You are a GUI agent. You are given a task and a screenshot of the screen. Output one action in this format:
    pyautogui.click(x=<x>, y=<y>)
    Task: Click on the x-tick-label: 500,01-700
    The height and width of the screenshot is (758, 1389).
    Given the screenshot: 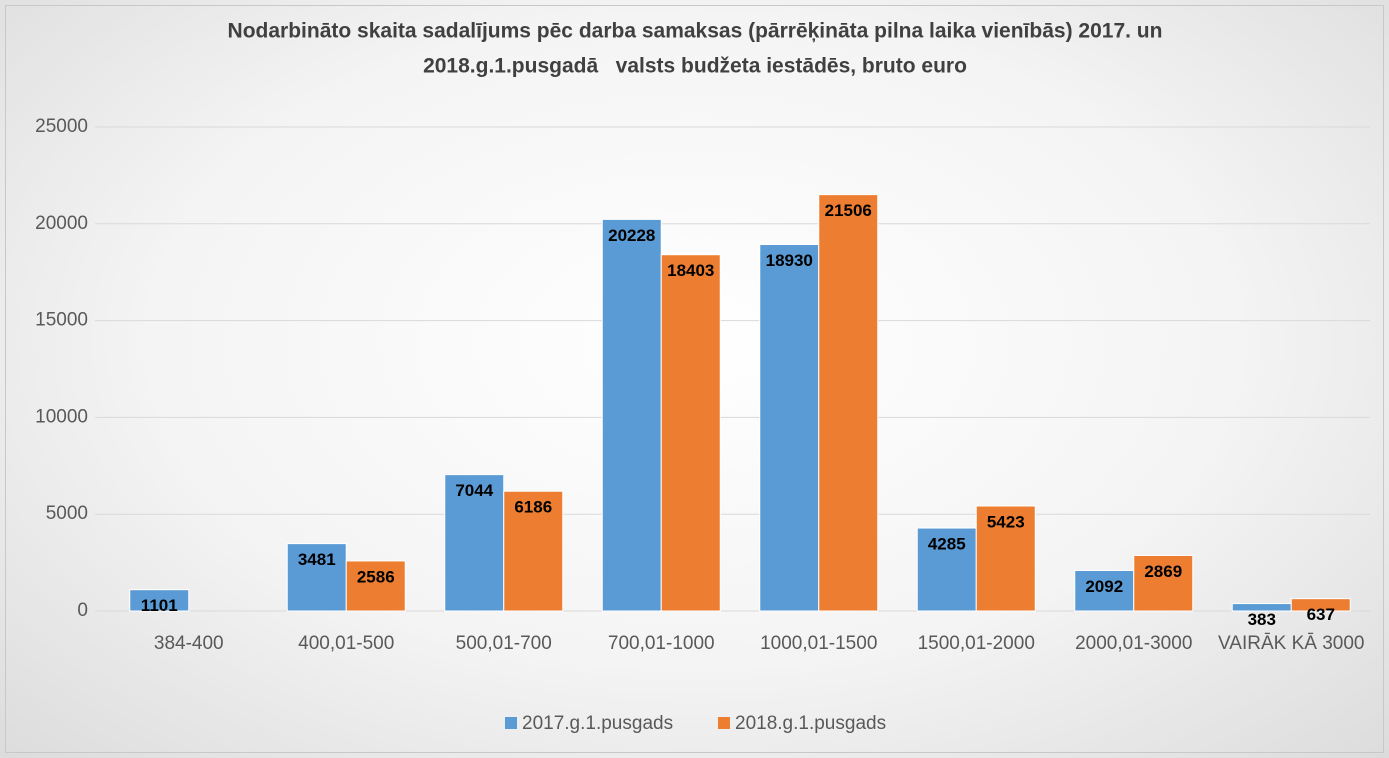 What is the action you would take?
    pyautogui.click(x=503, y=643)
    